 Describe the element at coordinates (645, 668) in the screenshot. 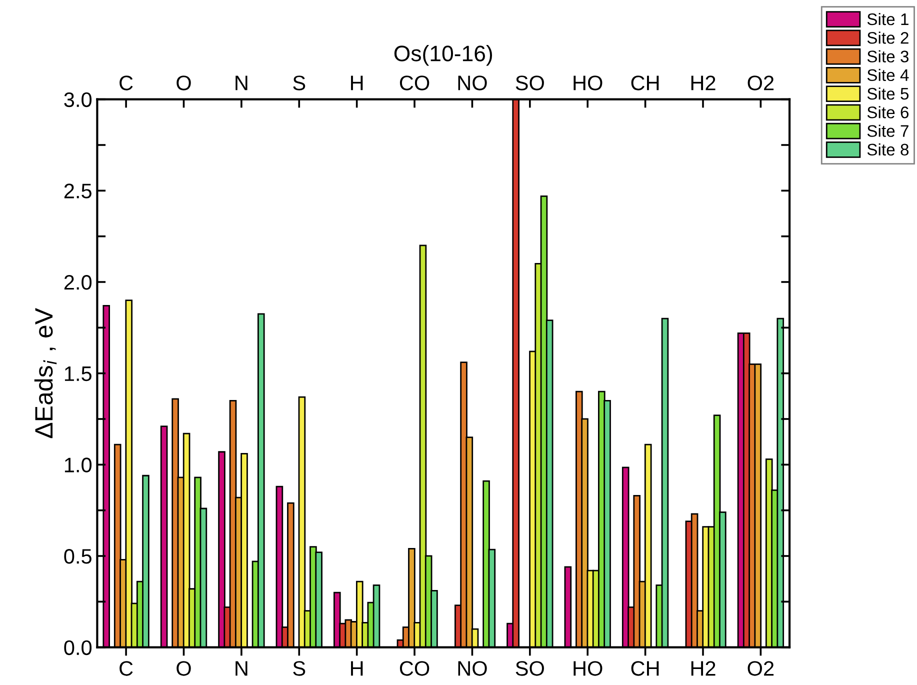

I see `category-label: CH` at that location.